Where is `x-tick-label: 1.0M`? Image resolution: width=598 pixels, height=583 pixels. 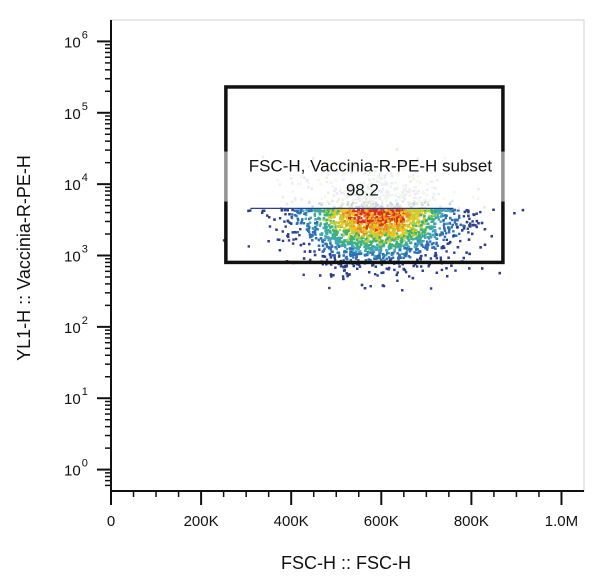 x-tick-label: 1.0M is located at coordinates (561, 521).